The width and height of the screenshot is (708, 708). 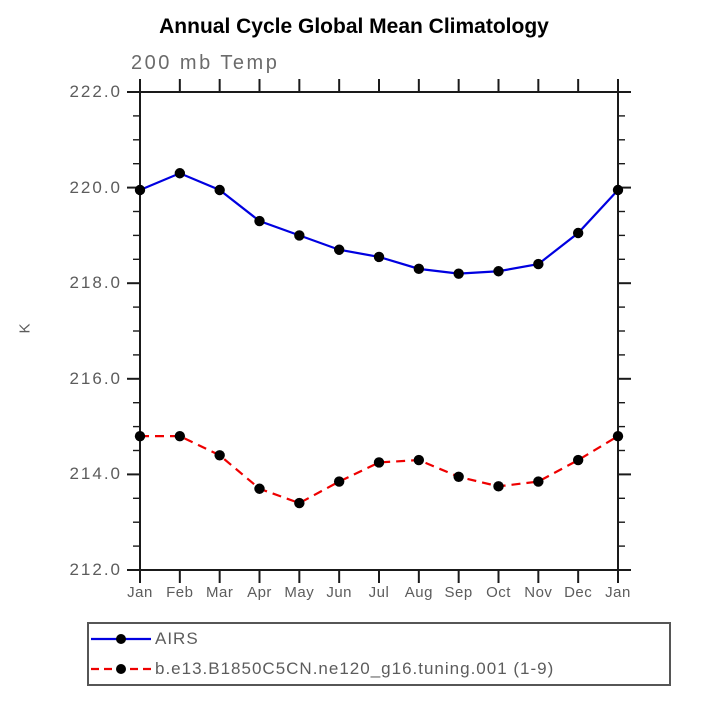 I want to click on x-tick-label: Aug, so click(x=418, y=592).